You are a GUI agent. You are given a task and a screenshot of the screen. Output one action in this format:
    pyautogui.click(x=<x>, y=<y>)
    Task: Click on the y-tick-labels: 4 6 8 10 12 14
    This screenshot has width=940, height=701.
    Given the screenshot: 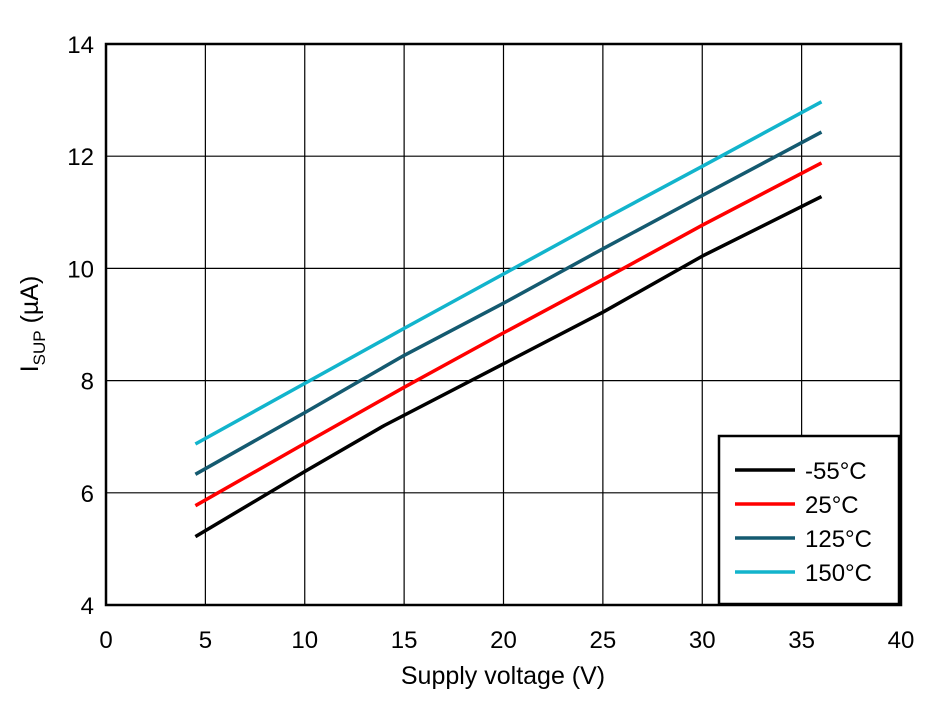 What is the action you would take?
    pyautogui.click(x=80, y=326)
    